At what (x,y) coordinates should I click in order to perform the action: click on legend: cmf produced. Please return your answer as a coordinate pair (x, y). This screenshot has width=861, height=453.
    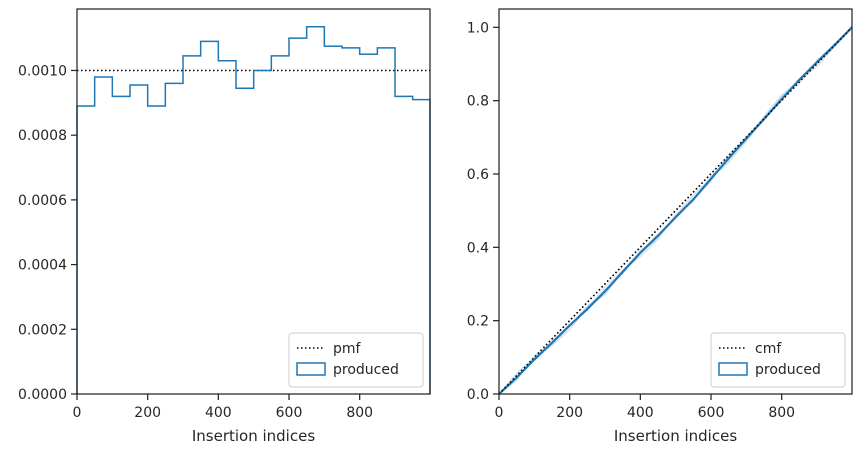
    Looking at the image, I should click on (778, 360).